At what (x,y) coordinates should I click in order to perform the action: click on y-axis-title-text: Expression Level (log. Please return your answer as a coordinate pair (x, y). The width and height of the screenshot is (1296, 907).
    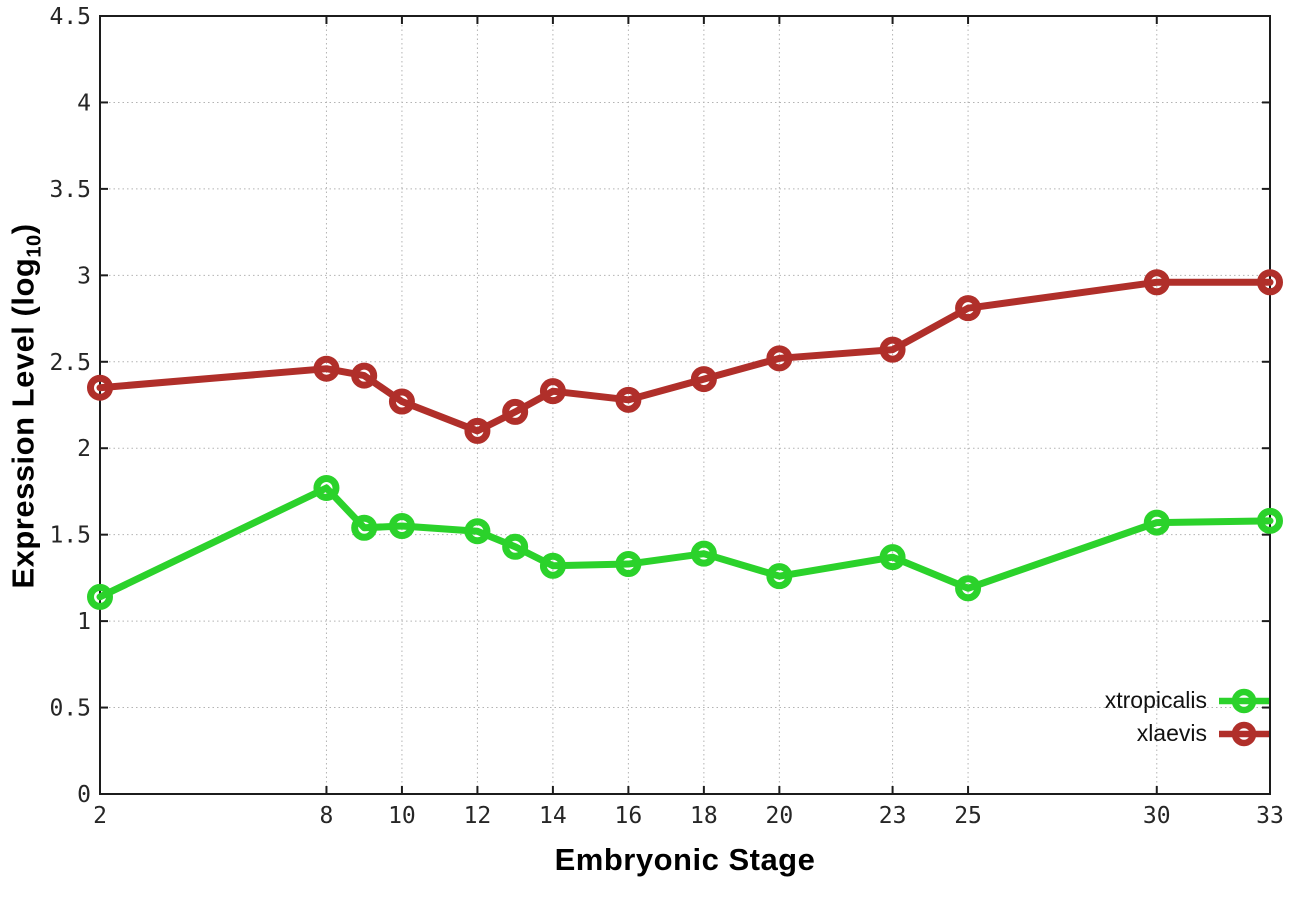
    Looking at the image, I should click on (23, 423).